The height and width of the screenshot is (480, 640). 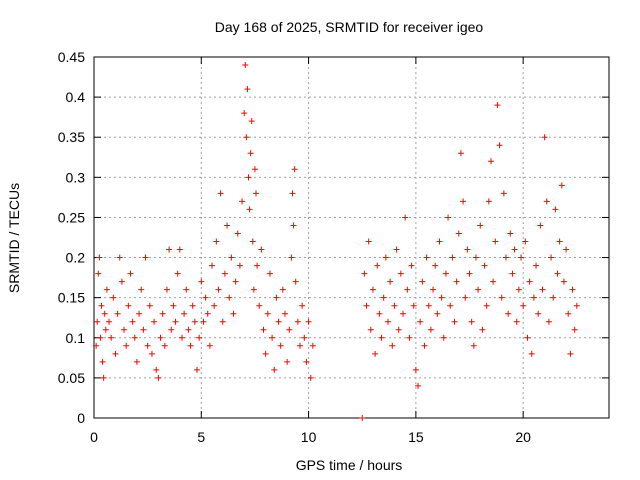 What do you see at coordinates (71, 137) in the screenshot?
I see `y-tick-label: 0.35` at bounding box center [71, 137].